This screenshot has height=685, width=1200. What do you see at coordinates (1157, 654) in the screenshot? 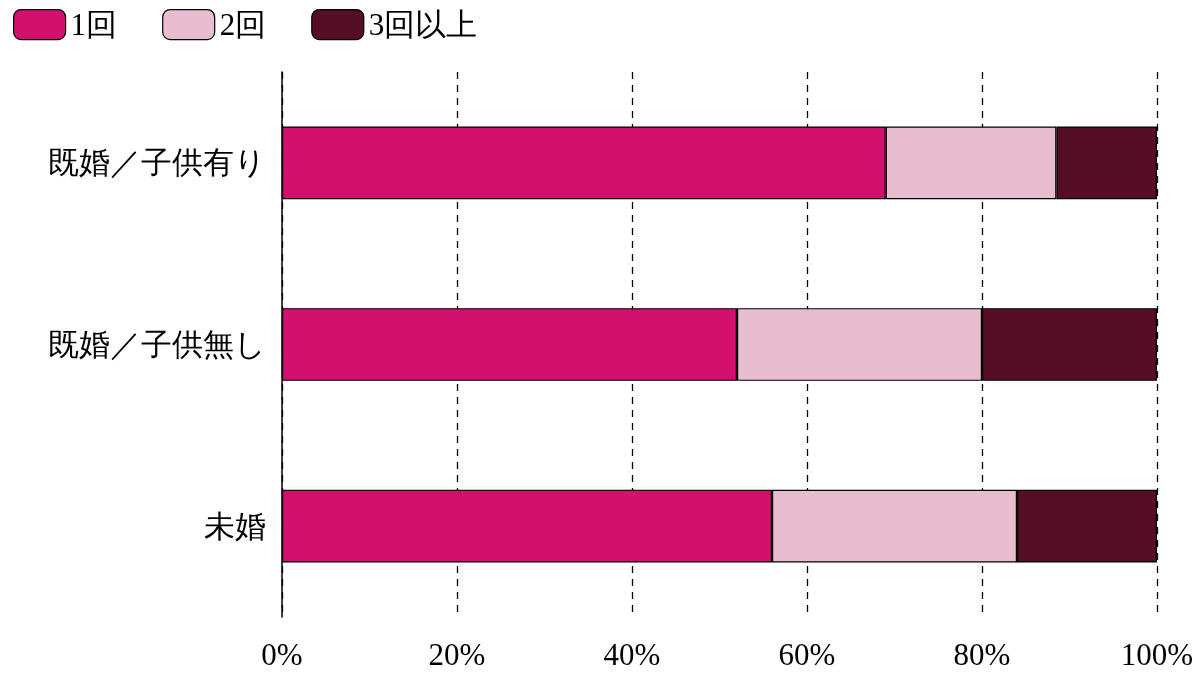
I see `x-tick-label: 100%` at bounding box center [1157, 654].